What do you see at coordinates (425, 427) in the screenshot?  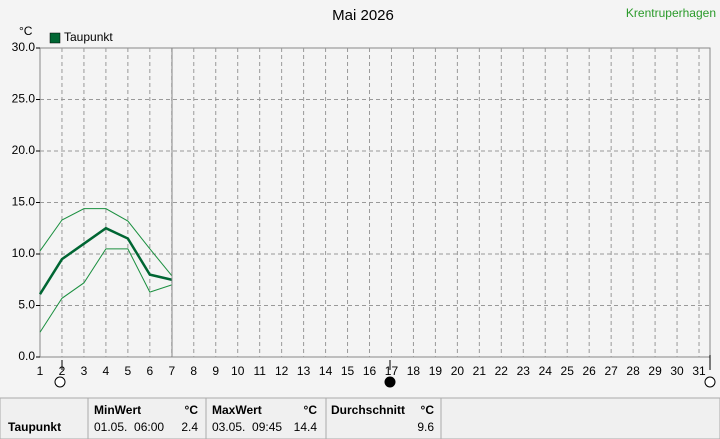 I see `cell-value: 9.6` at bounding box center [425, 427].